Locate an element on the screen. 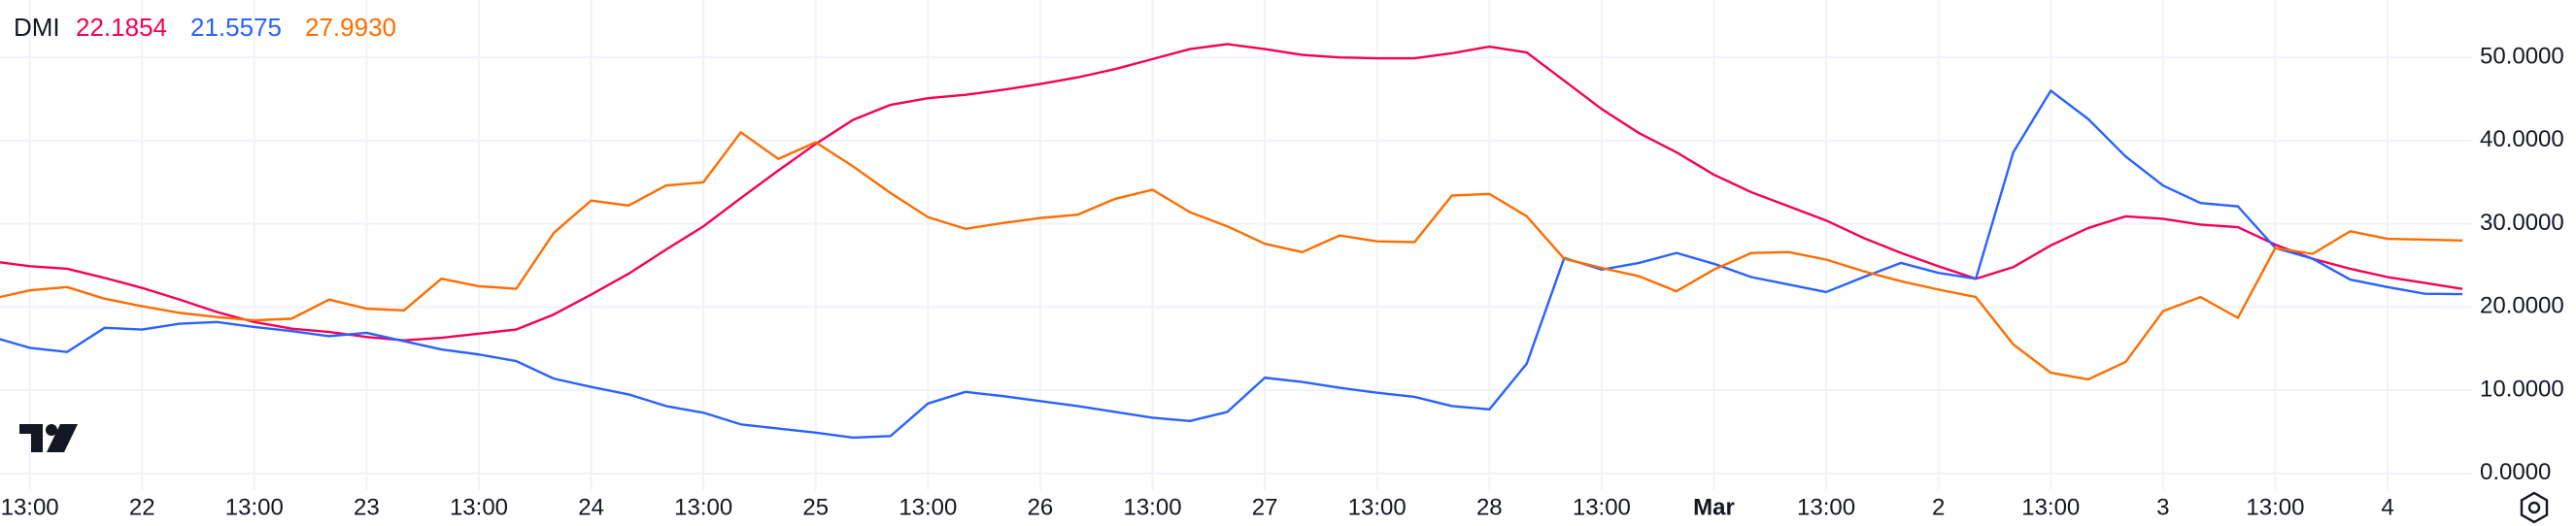 Image resolution: width=2576 pixels, height=526 pixels. x-tick-label: 28 is located at coordinates (1489, 507).